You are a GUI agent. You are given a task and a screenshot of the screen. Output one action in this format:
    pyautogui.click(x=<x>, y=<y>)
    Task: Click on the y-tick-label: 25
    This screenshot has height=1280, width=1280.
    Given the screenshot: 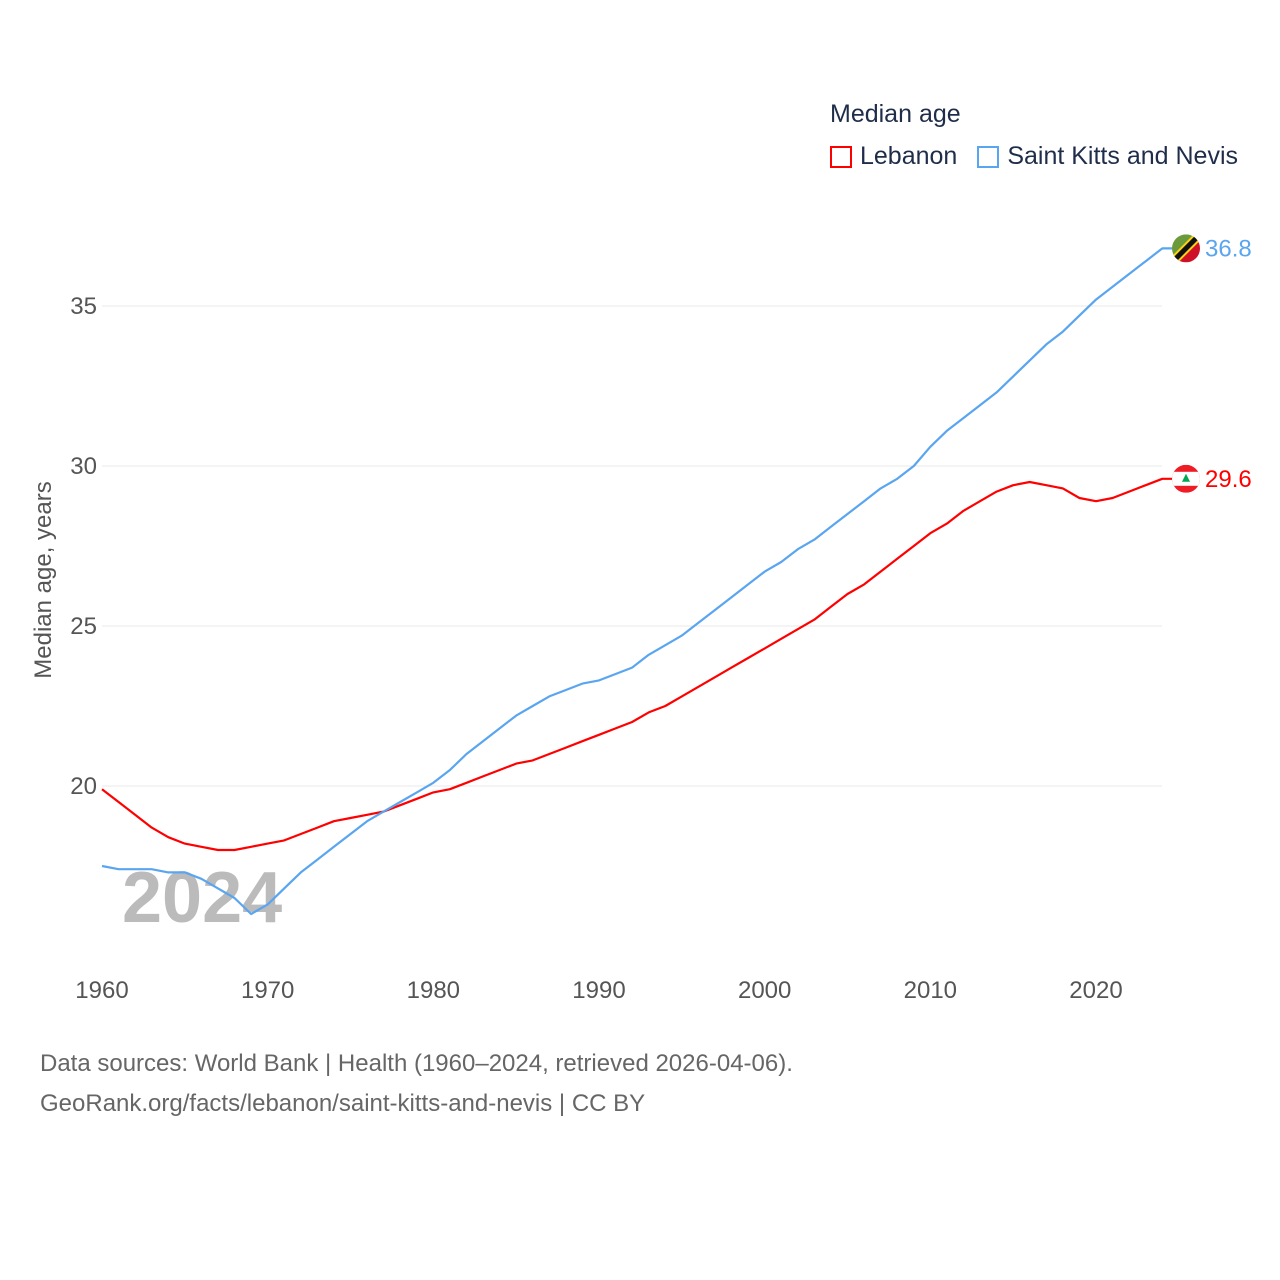 What is the action you would take?
    pyautogui.click(x=83, y=626)
    